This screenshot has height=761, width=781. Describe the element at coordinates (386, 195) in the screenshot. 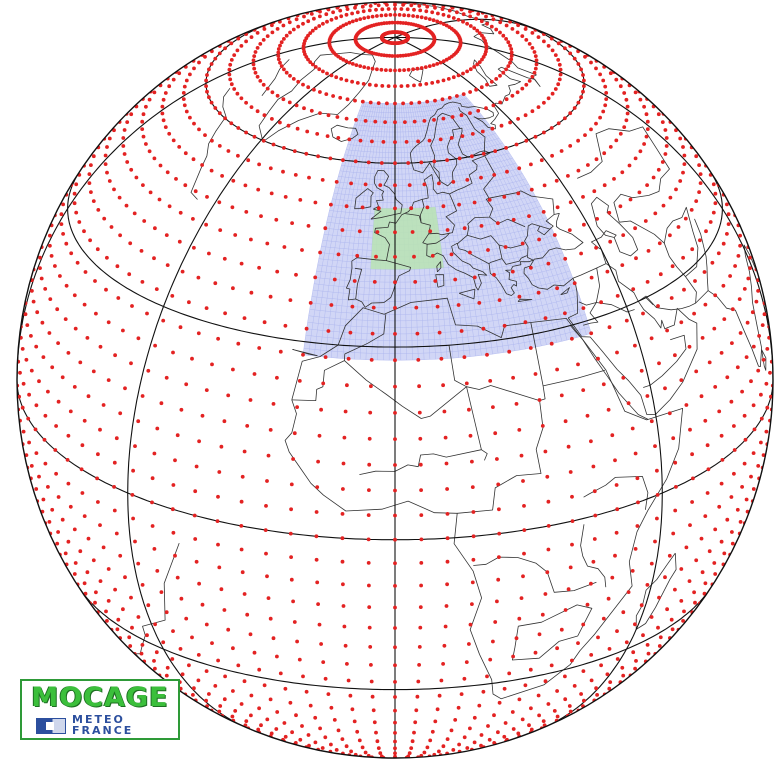

I see `coastline-great-britain` at that location.